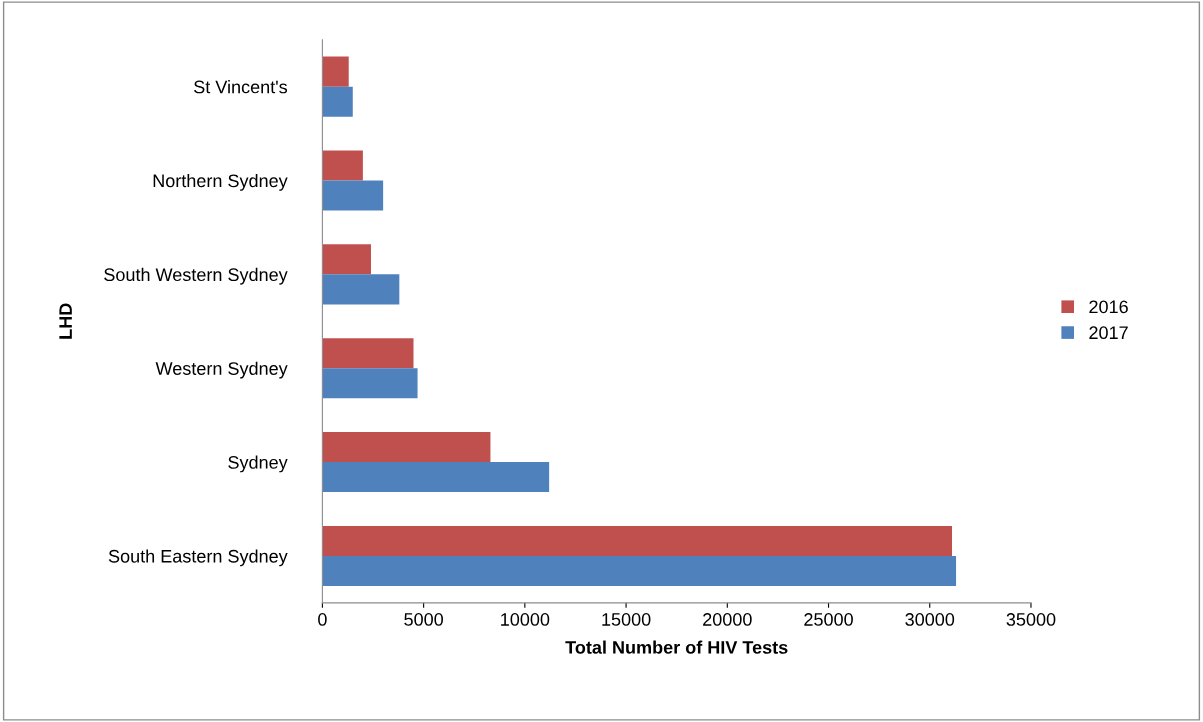 The image size is (1203, 722). What do you see at coordinates (828, 619) in the screenshot?
I see `x-tick-label: 25000` at bounding box center [828, 619].